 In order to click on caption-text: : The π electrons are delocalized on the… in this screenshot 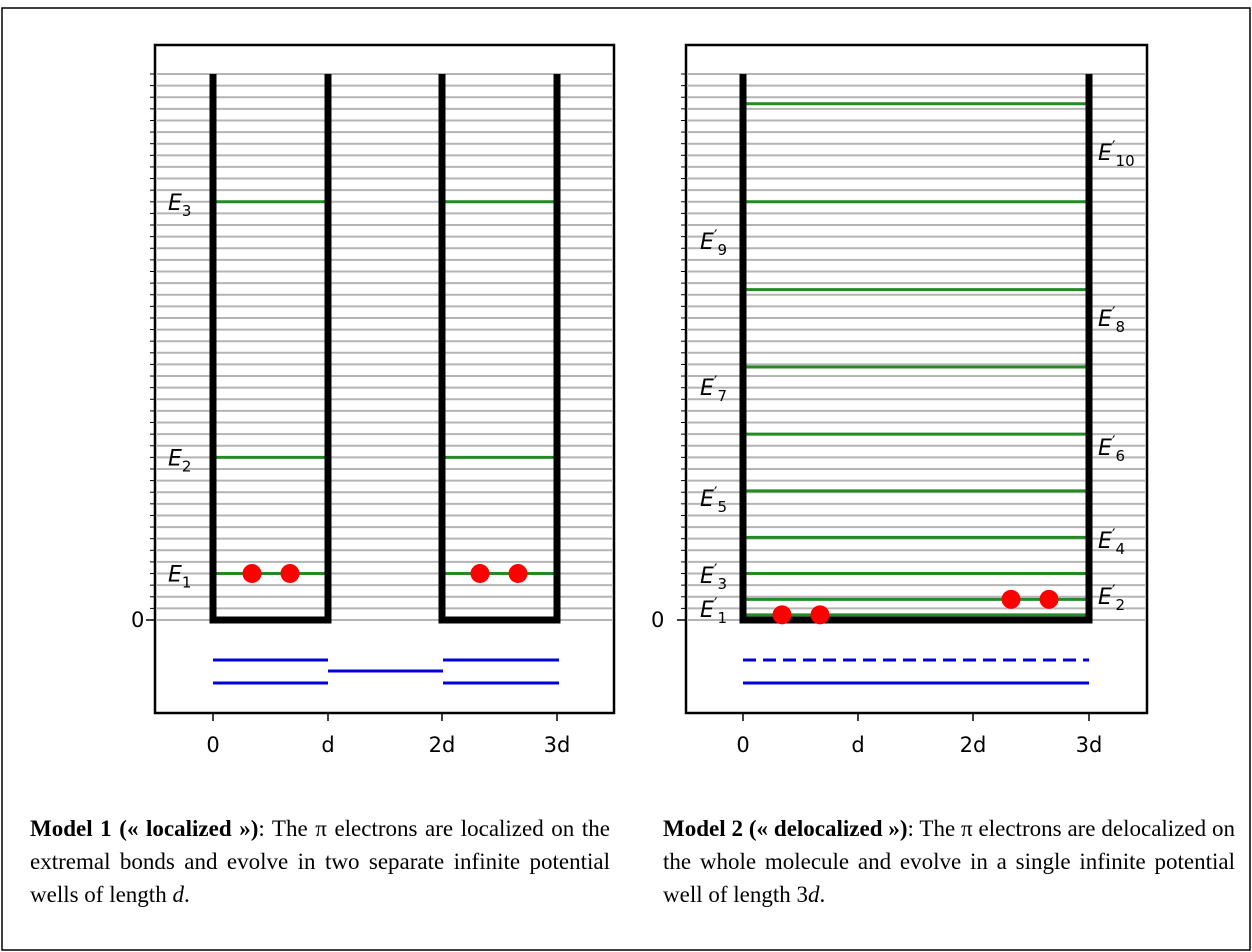, I will do `click(949, 861)`.